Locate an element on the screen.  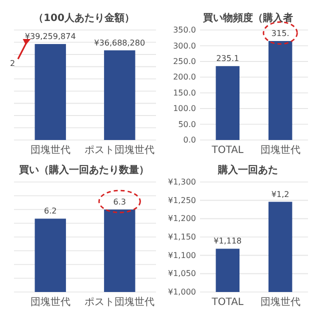
y-tick-label: 150.0 is located at coordinates (184, 93).